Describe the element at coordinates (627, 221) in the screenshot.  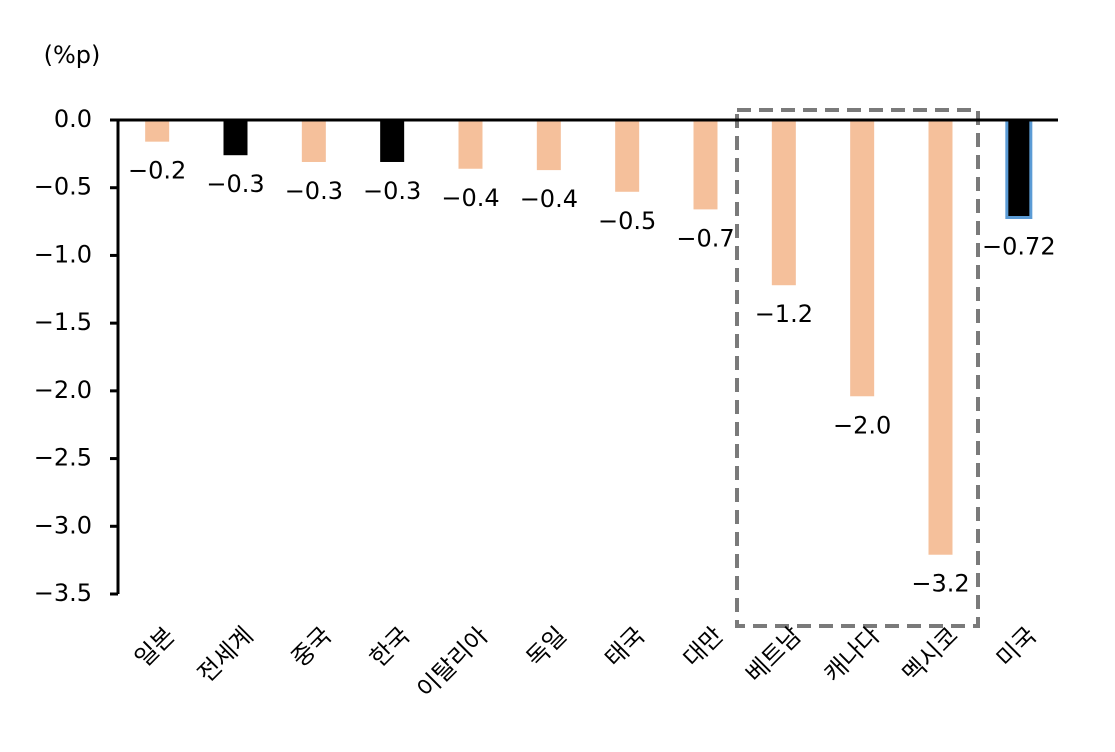
I see `value-label: −0.5` at that location.